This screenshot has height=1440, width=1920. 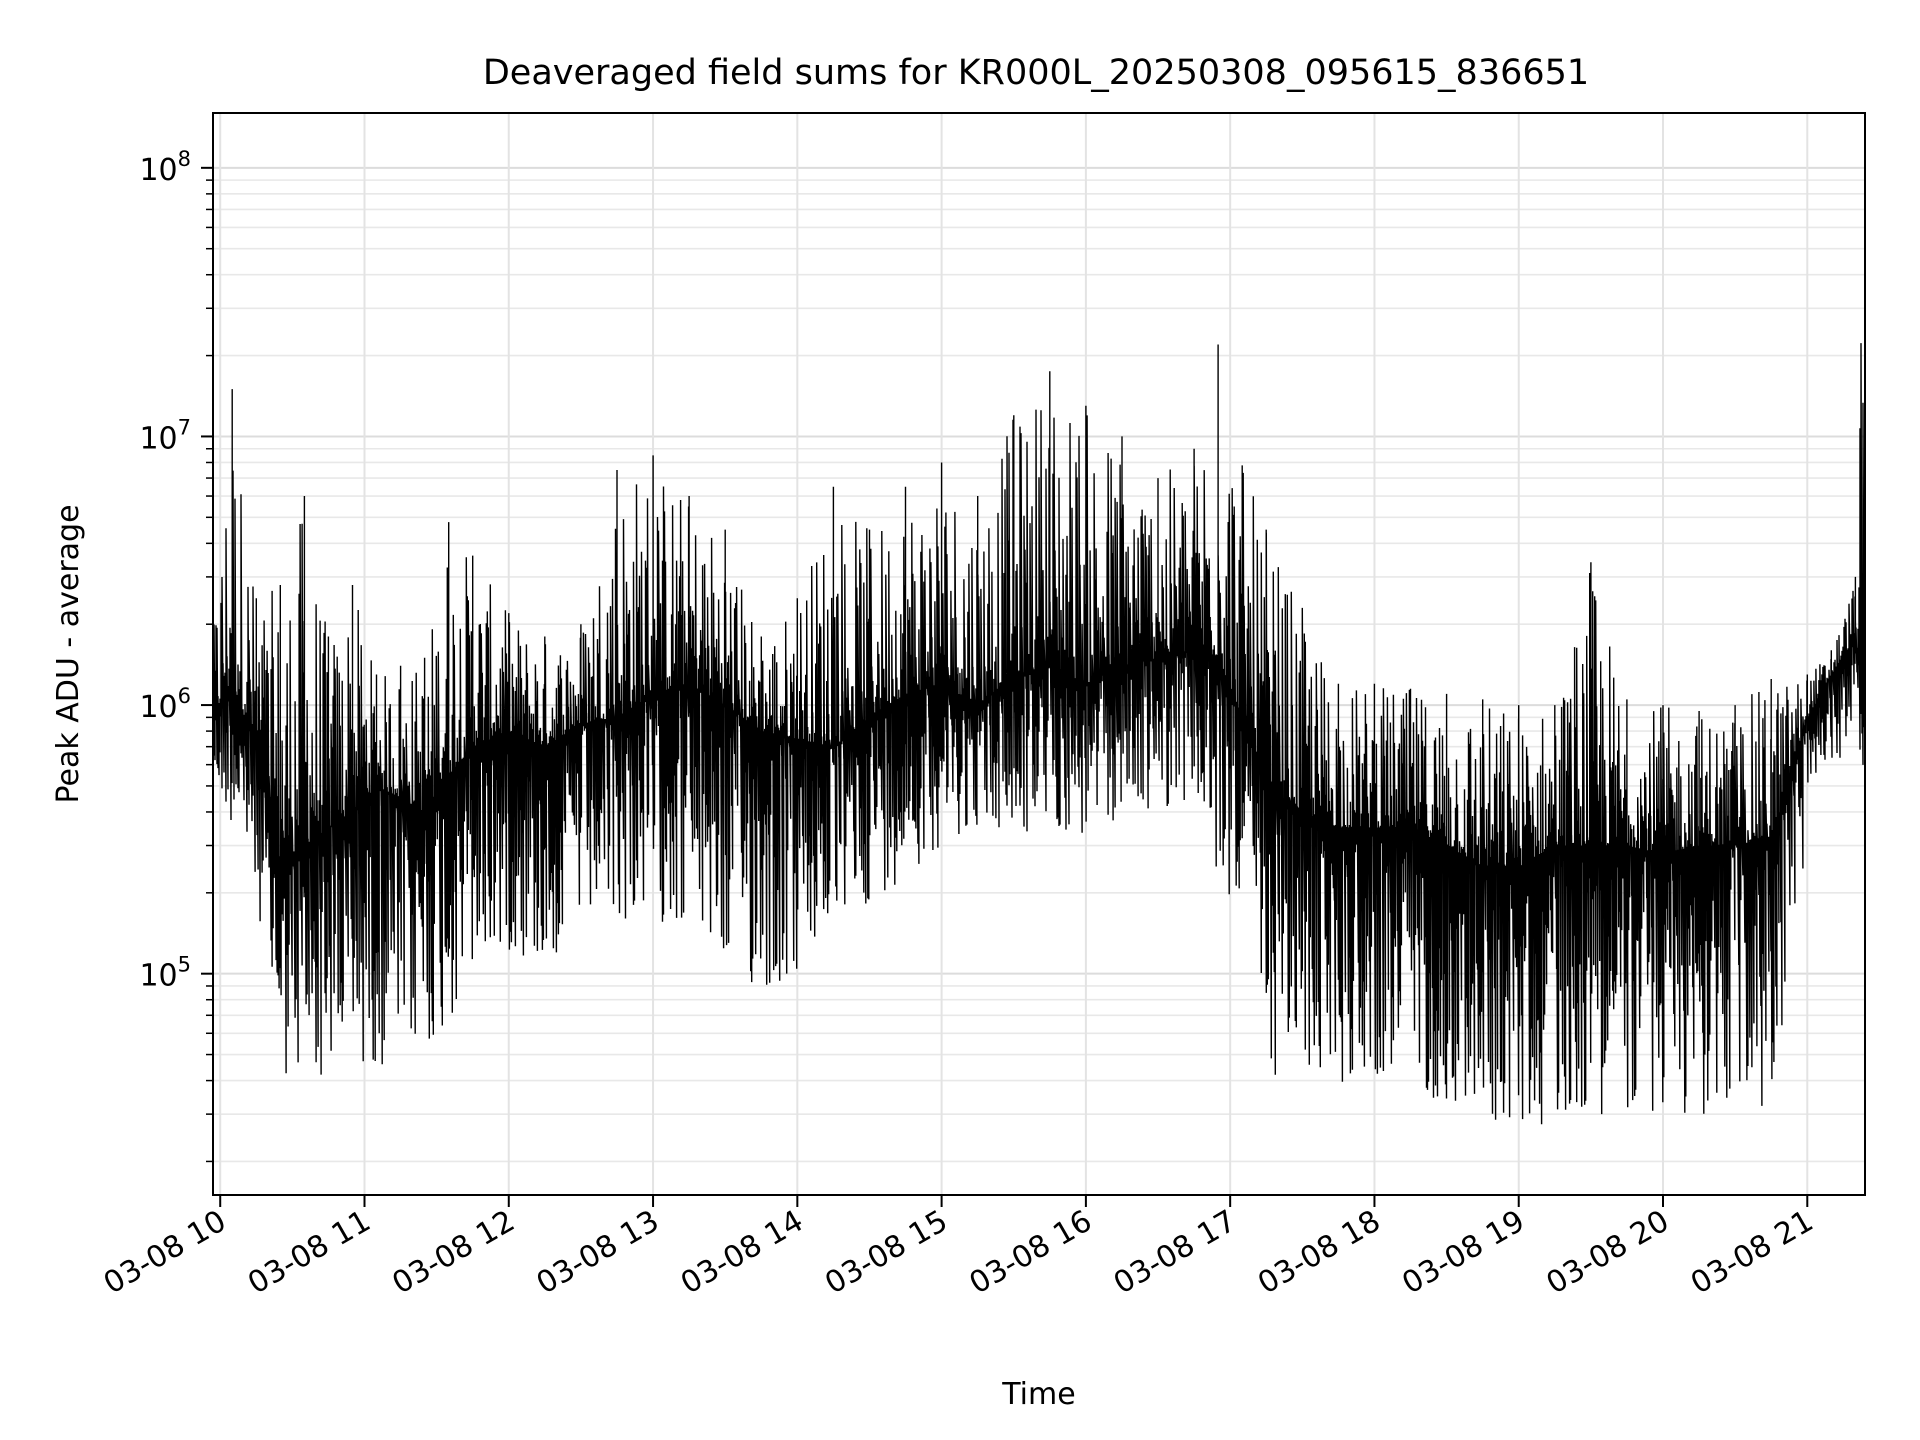 I want to click on x-tick-label: 03-08 19, so click(x=1463, y=1253).